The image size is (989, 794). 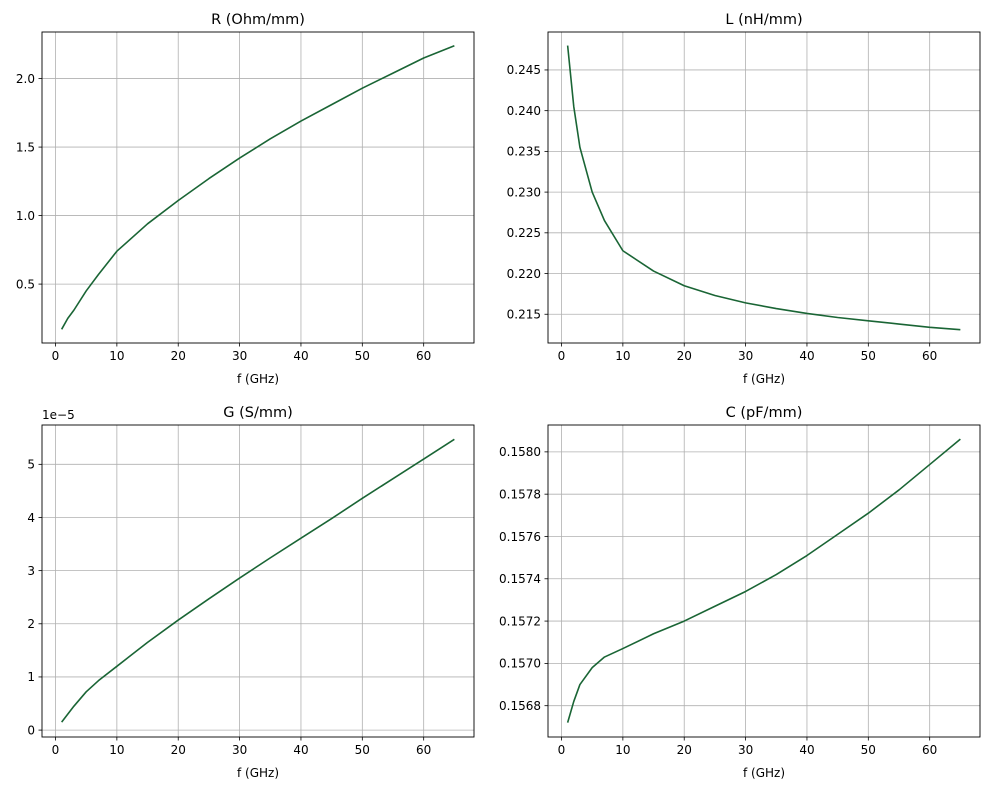 What do you see at coordinates (763, 20) in the screenshot?
I see `subplot-title: L (nH/mm)` at bounding box center [763, 20].